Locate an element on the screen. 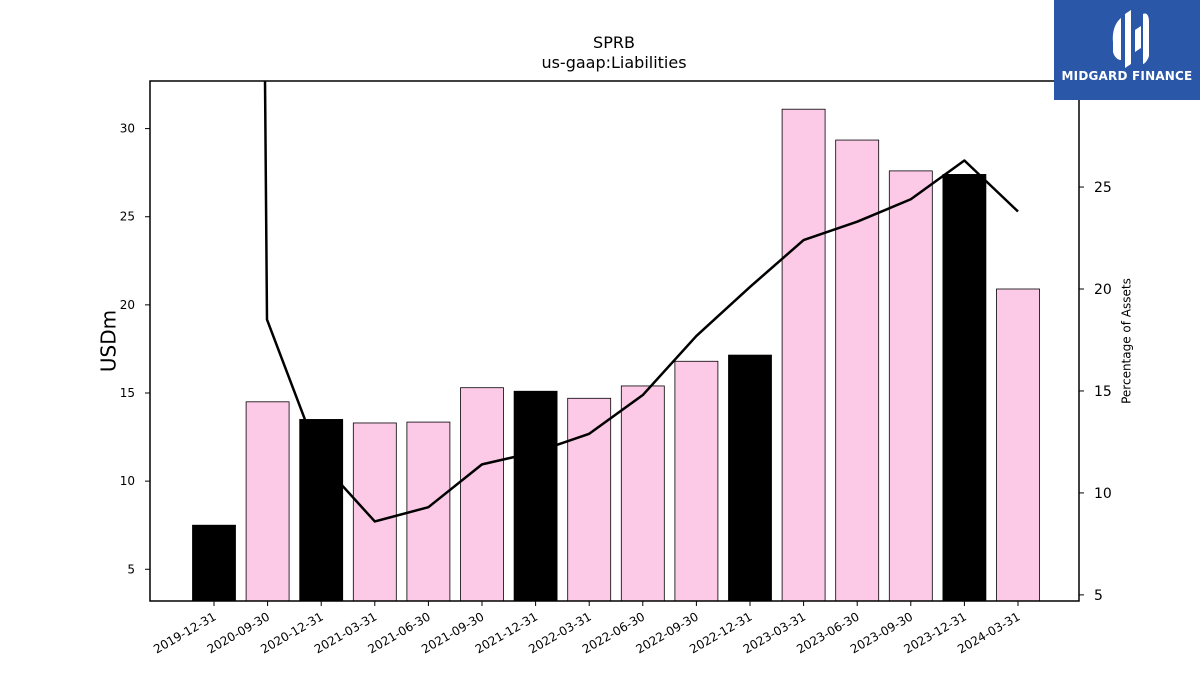  y-tick-label: 20 is located at coordinates (127, 305).